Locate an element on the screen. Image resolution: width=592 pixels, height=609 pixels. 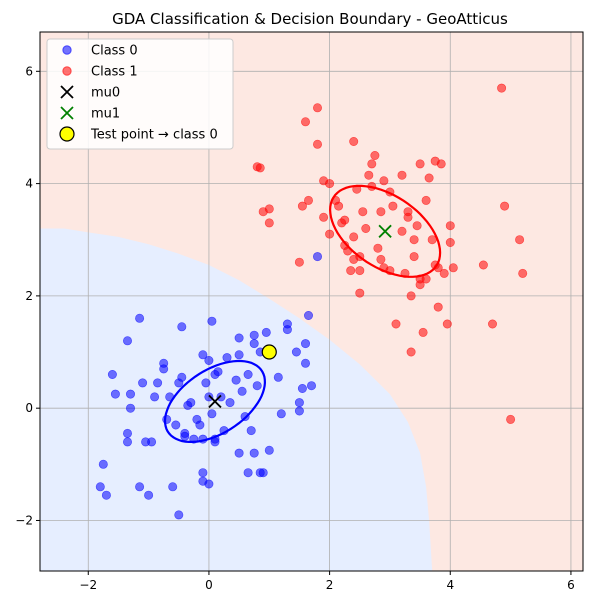
x-tick-label: 4 is located at coordinates (450, 585).